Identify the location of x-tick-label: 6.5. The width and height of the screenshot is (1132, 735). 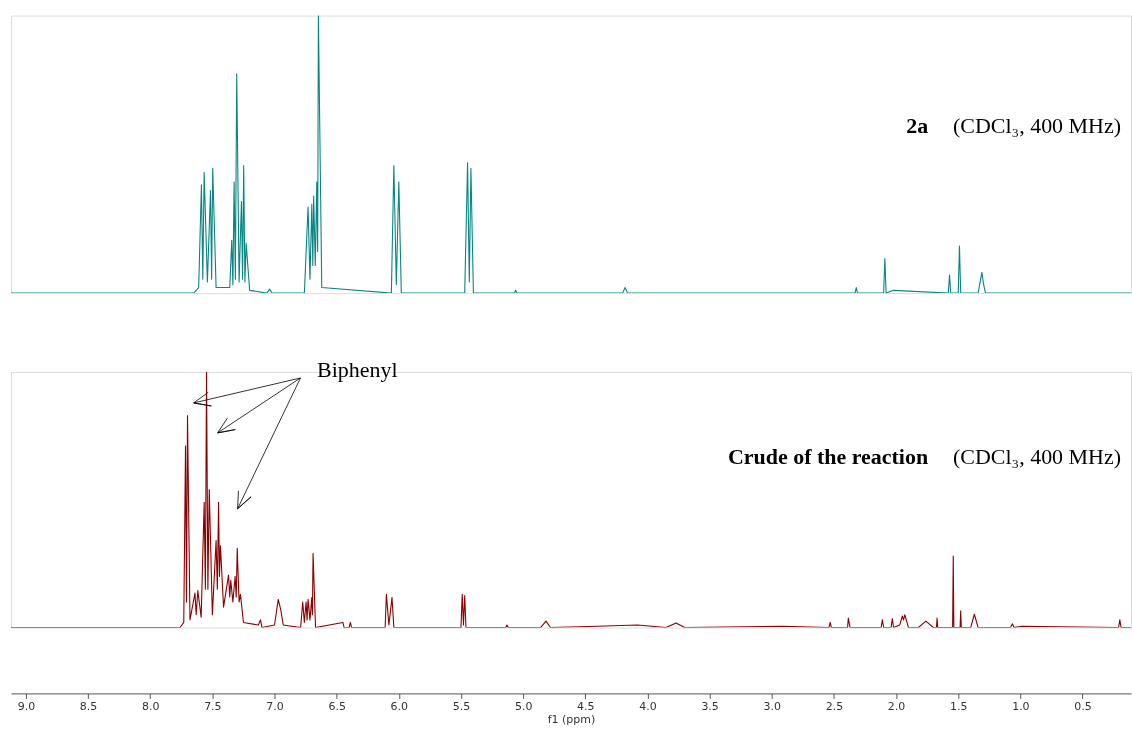
(337, 706).